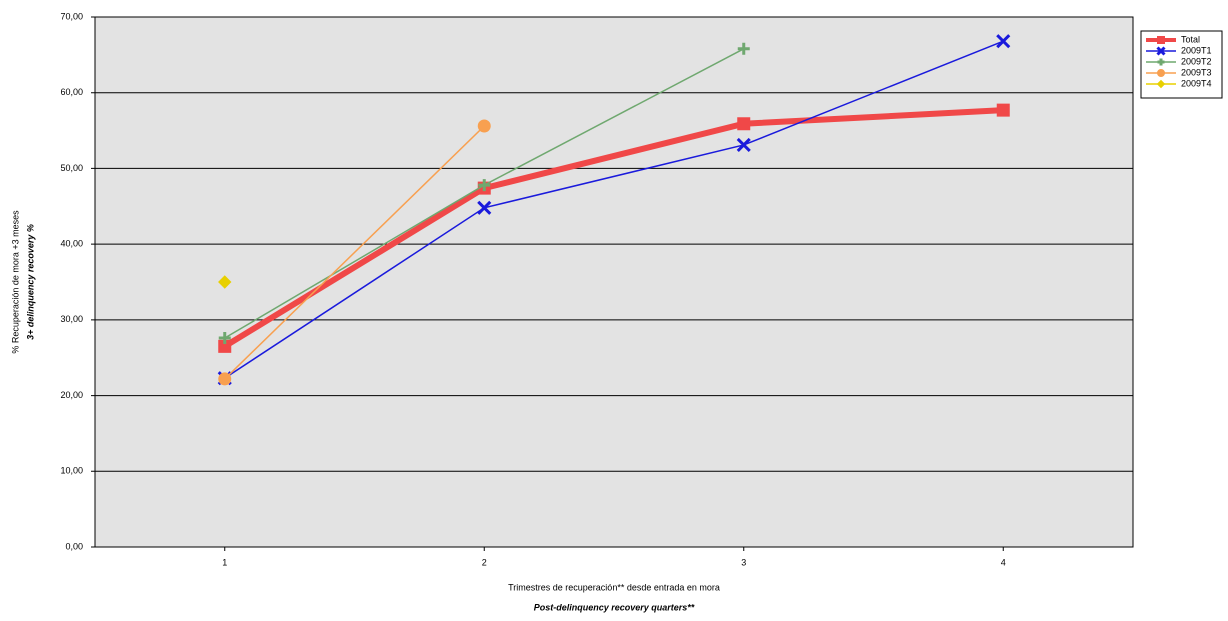 The width and height of the screenshot is (1228, 621). Describe the element at coordinates (1196, 83) in the screenshot. I see `legend-label: 2009T4` at that location.